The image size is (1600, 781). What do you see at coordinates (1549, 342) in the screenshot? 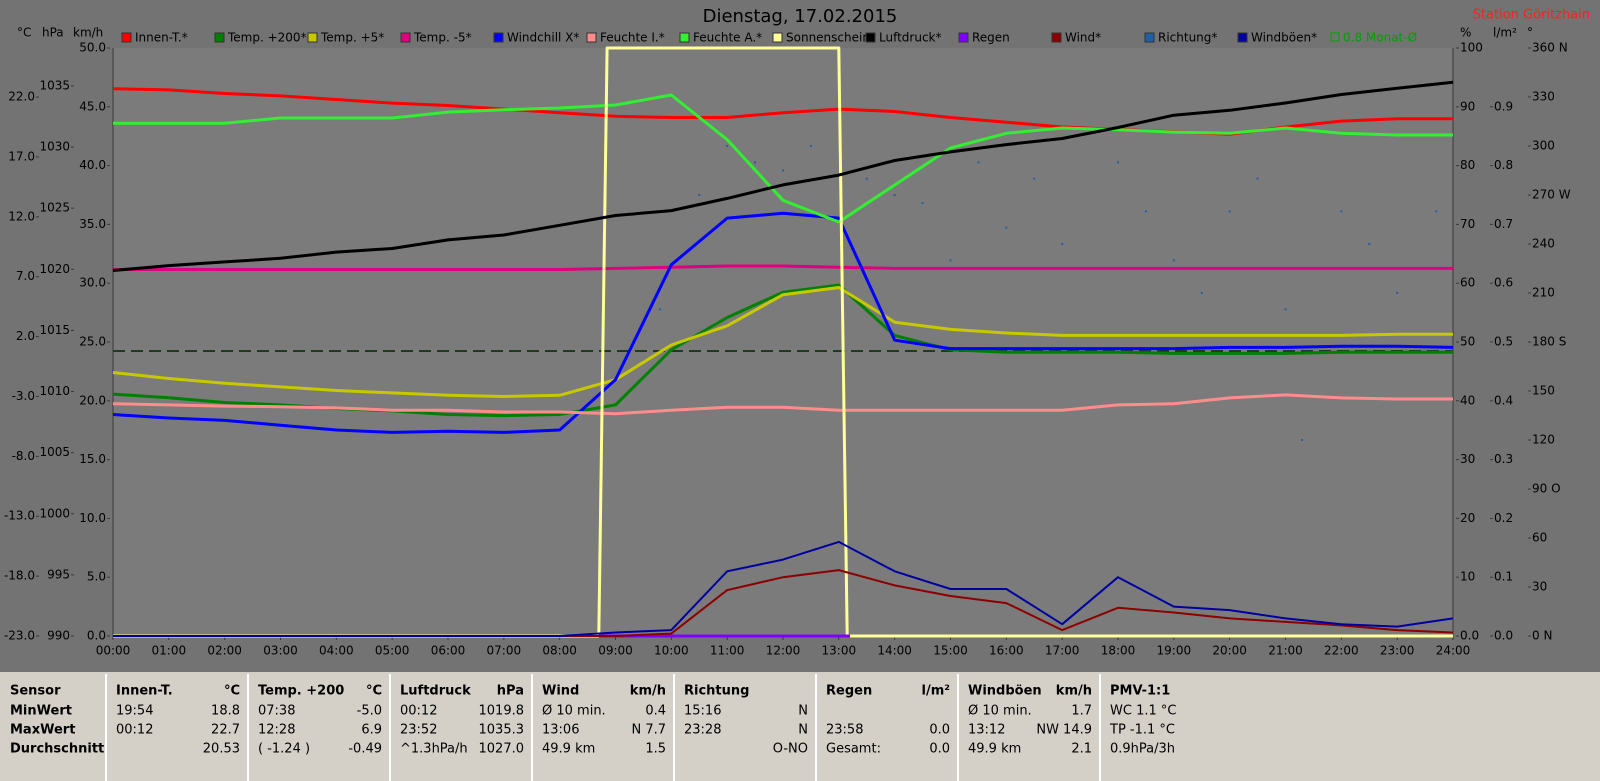
I see `y-tick-label: 180 S` at bounding box center [1549, 342].